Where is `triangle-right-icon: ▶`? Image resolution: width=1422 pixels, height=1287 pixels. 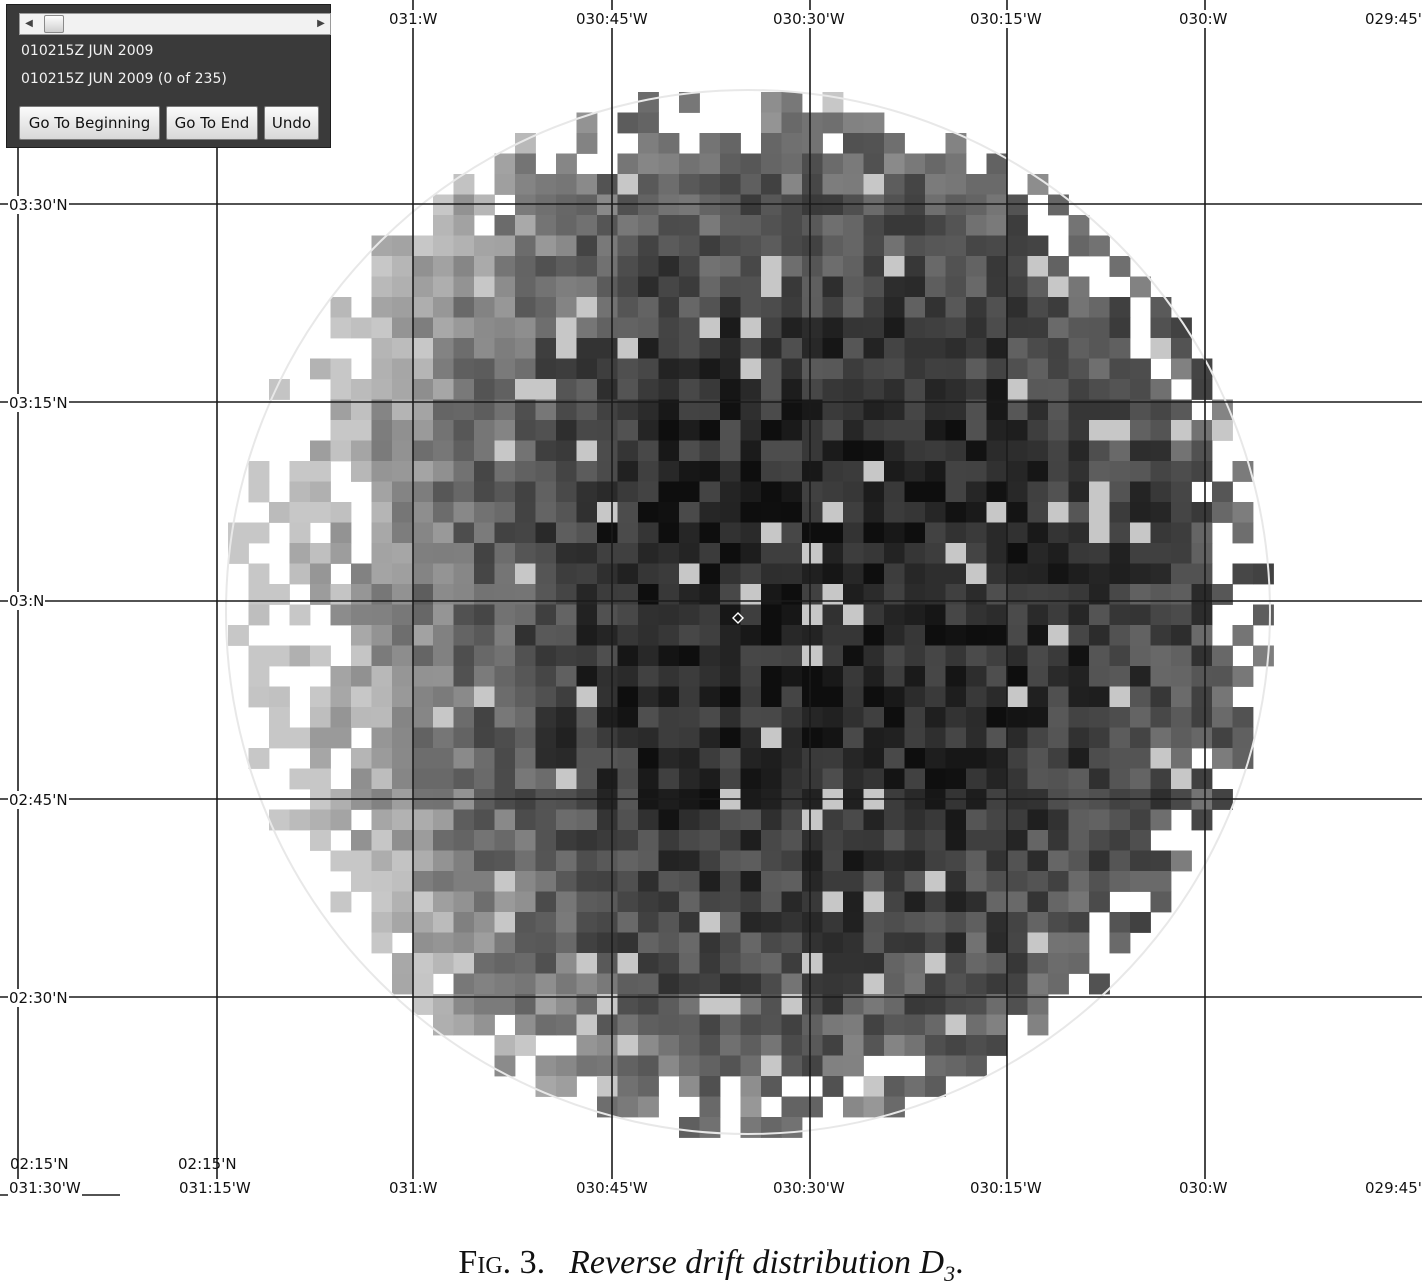 triangle-right-icon: ▶ is located at coordinates (321, 23).